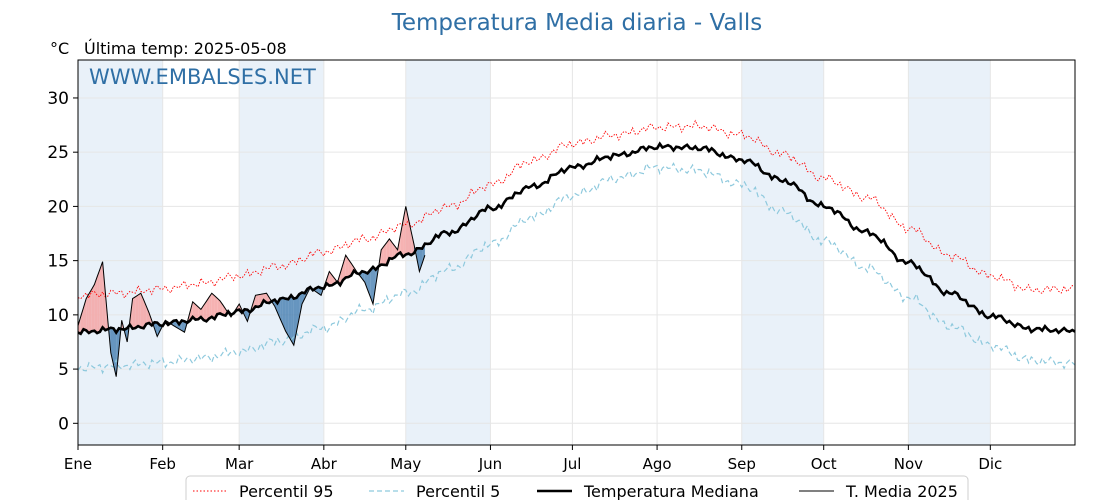 Image resolution: width=1120 pixels, height=500 pixels. I want to click on x-tick-label: May, so click(405, 464).